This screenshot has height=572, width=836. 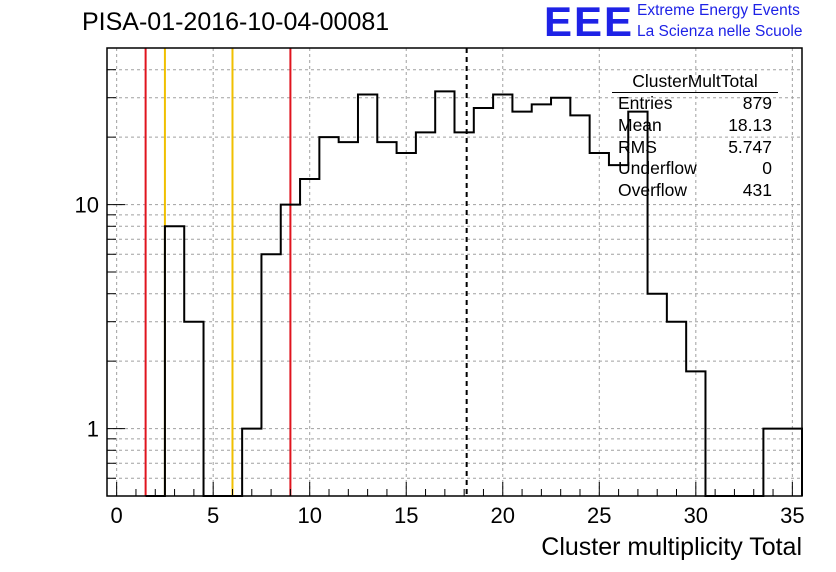 What do you see at coordinates (750, 124) in the screenshot?
I see `stats-value: 18.13` at bounding box center [750, 124].